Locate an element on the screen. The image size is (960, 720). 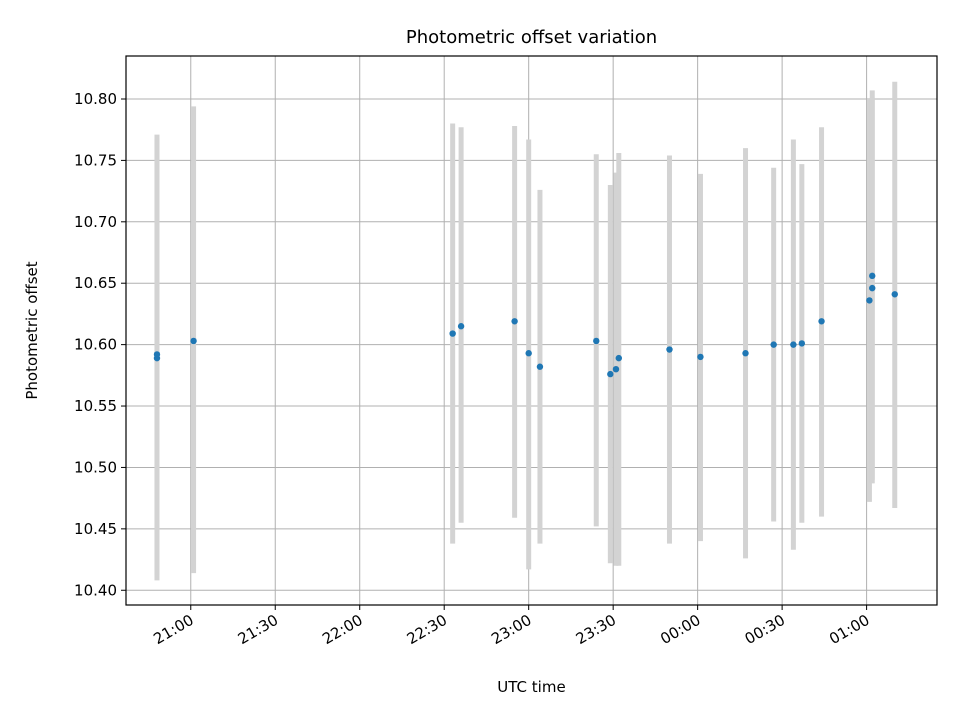
data-points is located at coordinates (525, 325).